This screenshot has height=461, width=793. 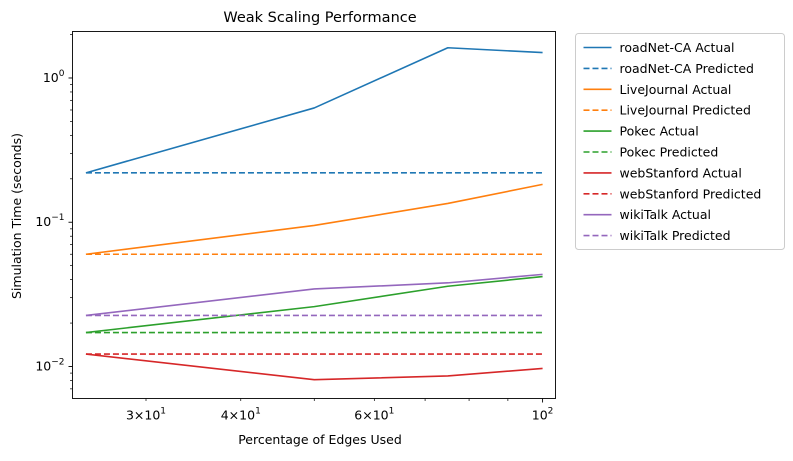 What do you see at coordinates (16, 216) in the screenshot?
I see `y-axis-label: Simulation Time (seconds)` at bounding box center [16, 216].